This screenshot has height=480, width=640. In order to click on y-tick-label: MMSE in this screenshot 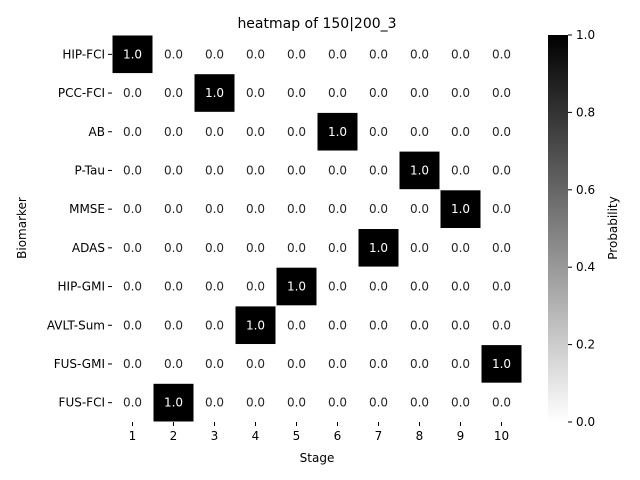, I will do `click(87, 209)`.